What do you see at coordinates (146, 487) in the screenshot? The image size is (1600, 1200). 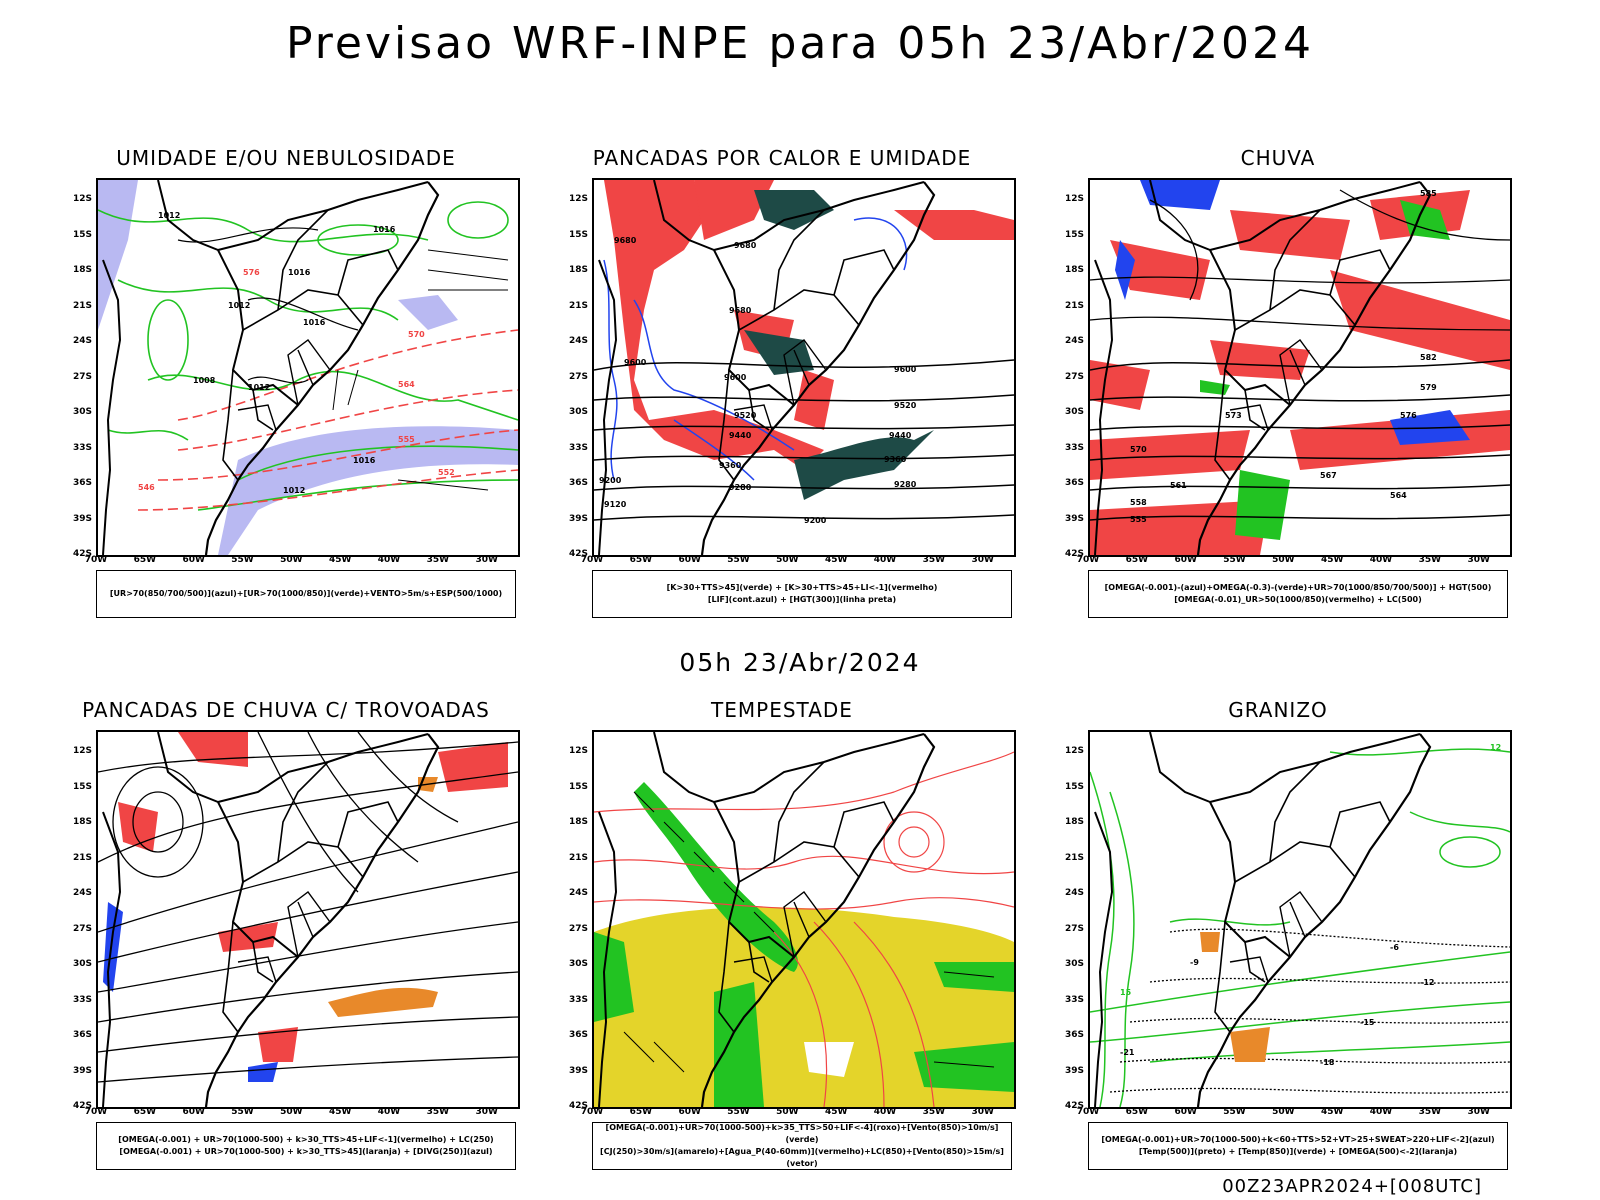 I see `map-label: 546` at bounding box center [146, 487].